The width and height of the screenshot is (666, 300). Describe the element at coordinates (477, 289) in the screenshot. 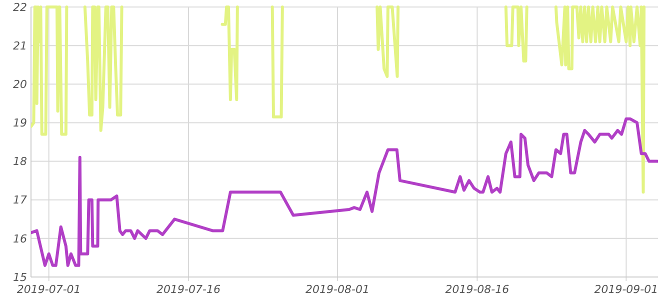

I see `x-tick-label: 2019-08-16` at that location.